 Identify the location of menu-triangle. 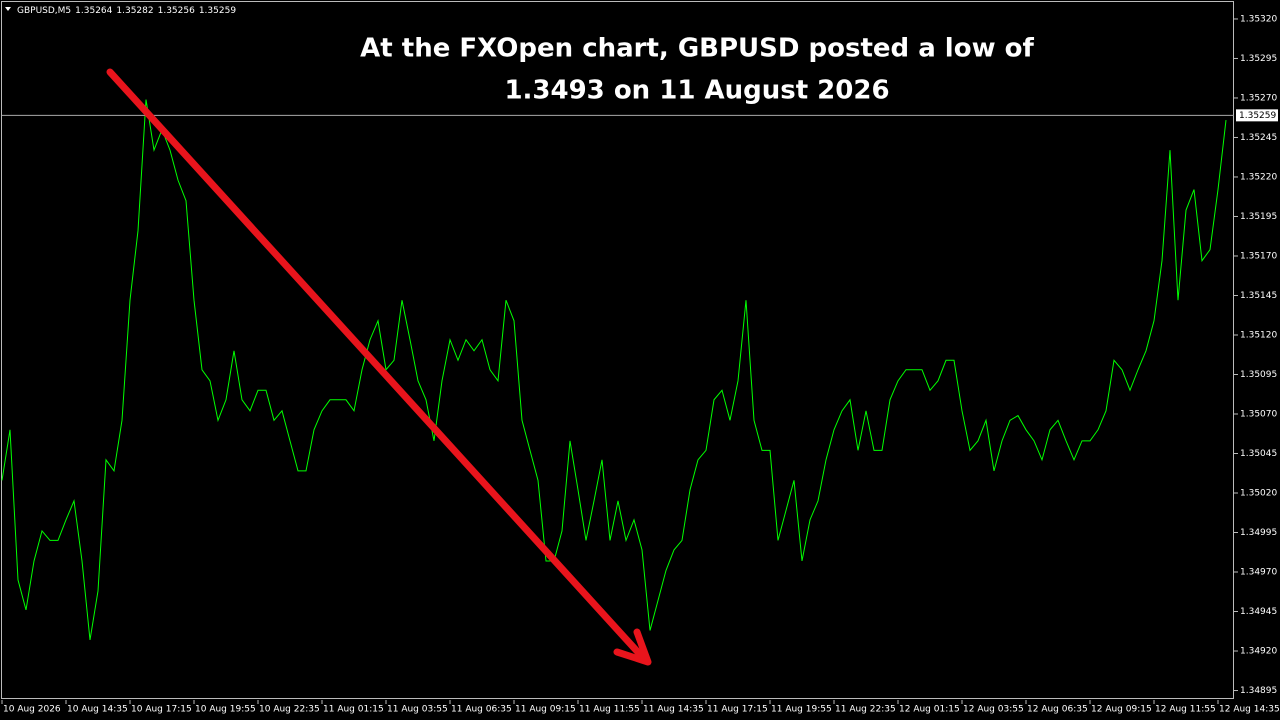
(8, 9).